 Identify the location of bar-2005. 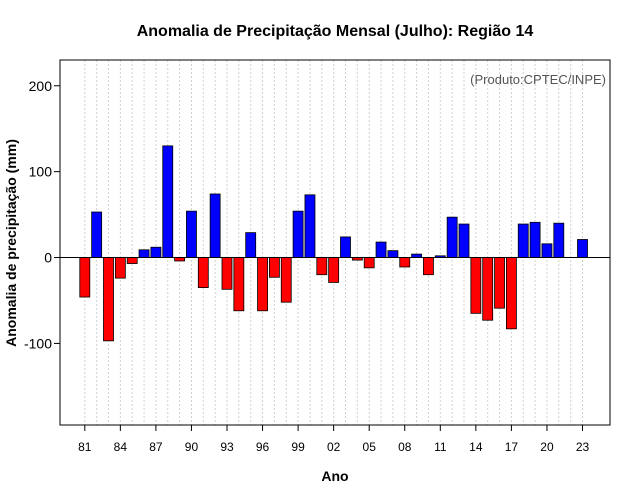
(369, 263).